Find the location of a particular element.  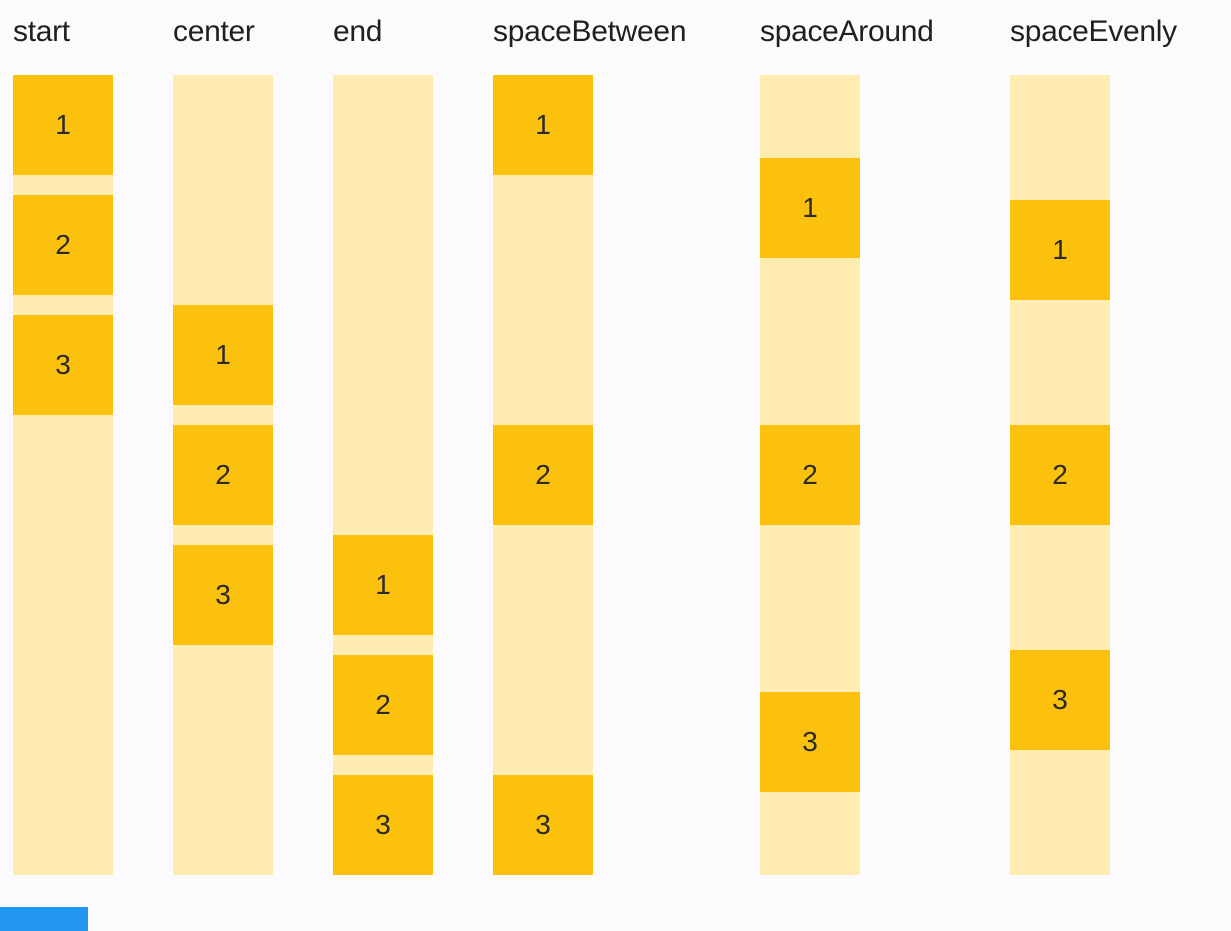

column-start: start 1 2 3 is located at coordinates (63, 444).